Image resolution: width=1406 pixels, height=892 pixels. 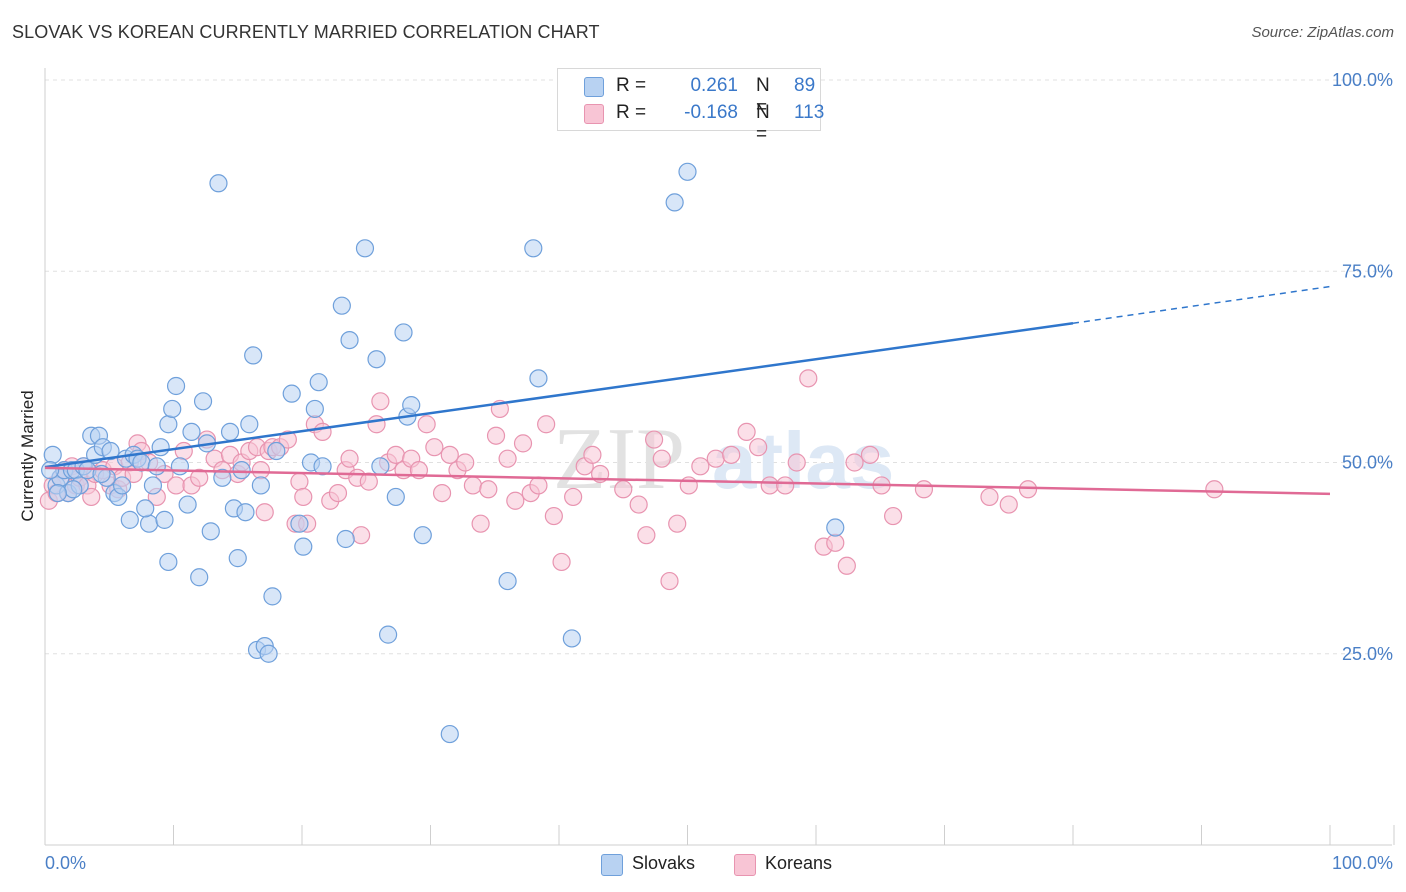 I want to click on y-tick-label: 50.0%, so click(x=1367, y=463).